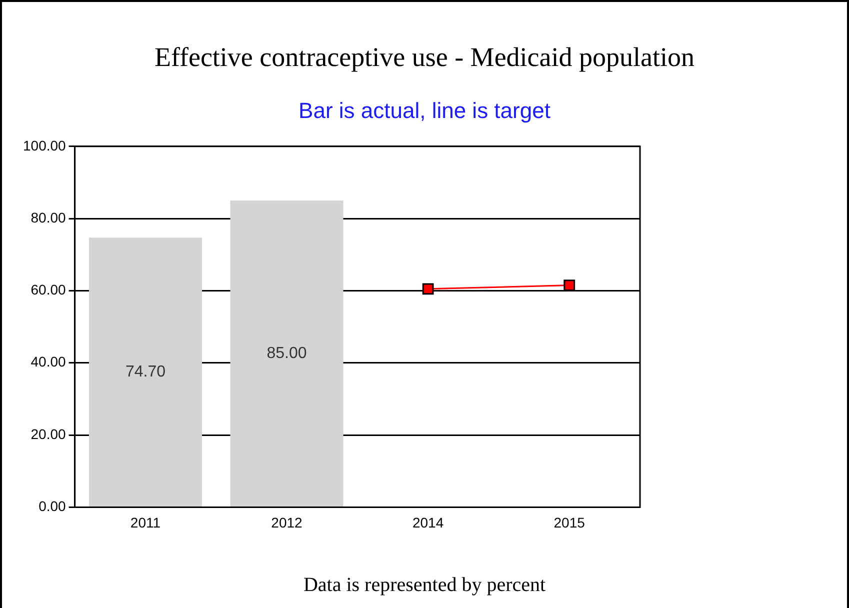  I want to click on y-tick-label: 80.00, so click(48, 217).